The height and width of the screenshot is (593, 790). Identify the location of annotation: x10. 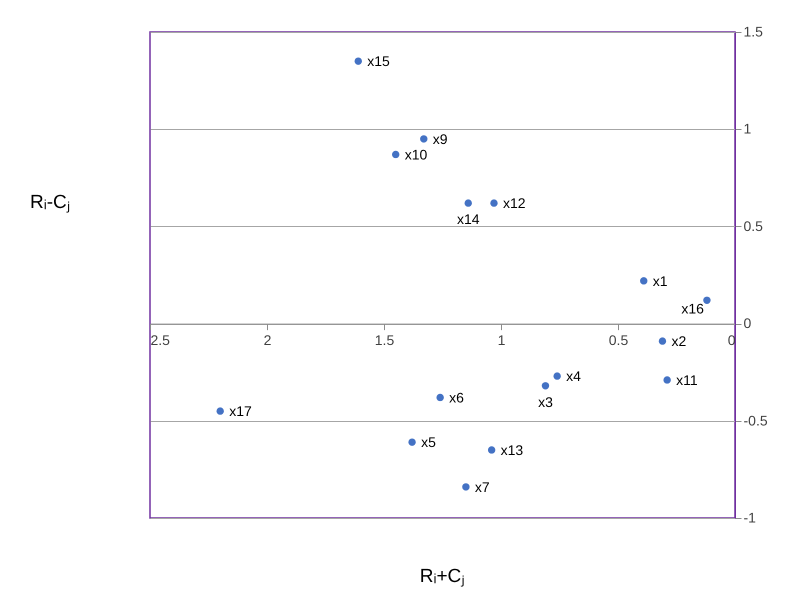
(416, 154).